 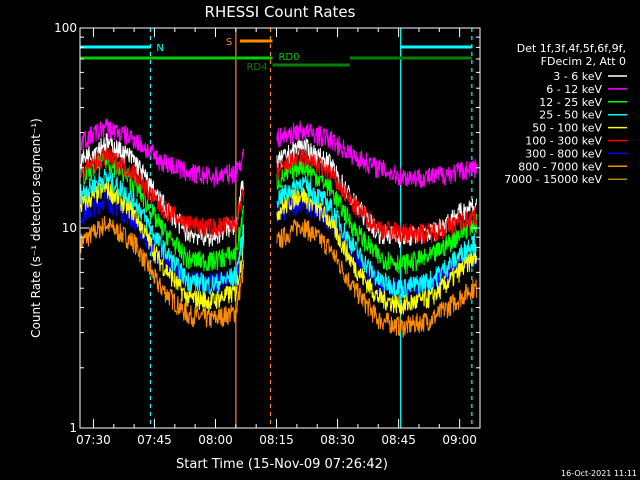 What do you see at coordinates (69, 228) in the screenshot?
I see `y-tick-label: 10` at bounding box center [69, 228].